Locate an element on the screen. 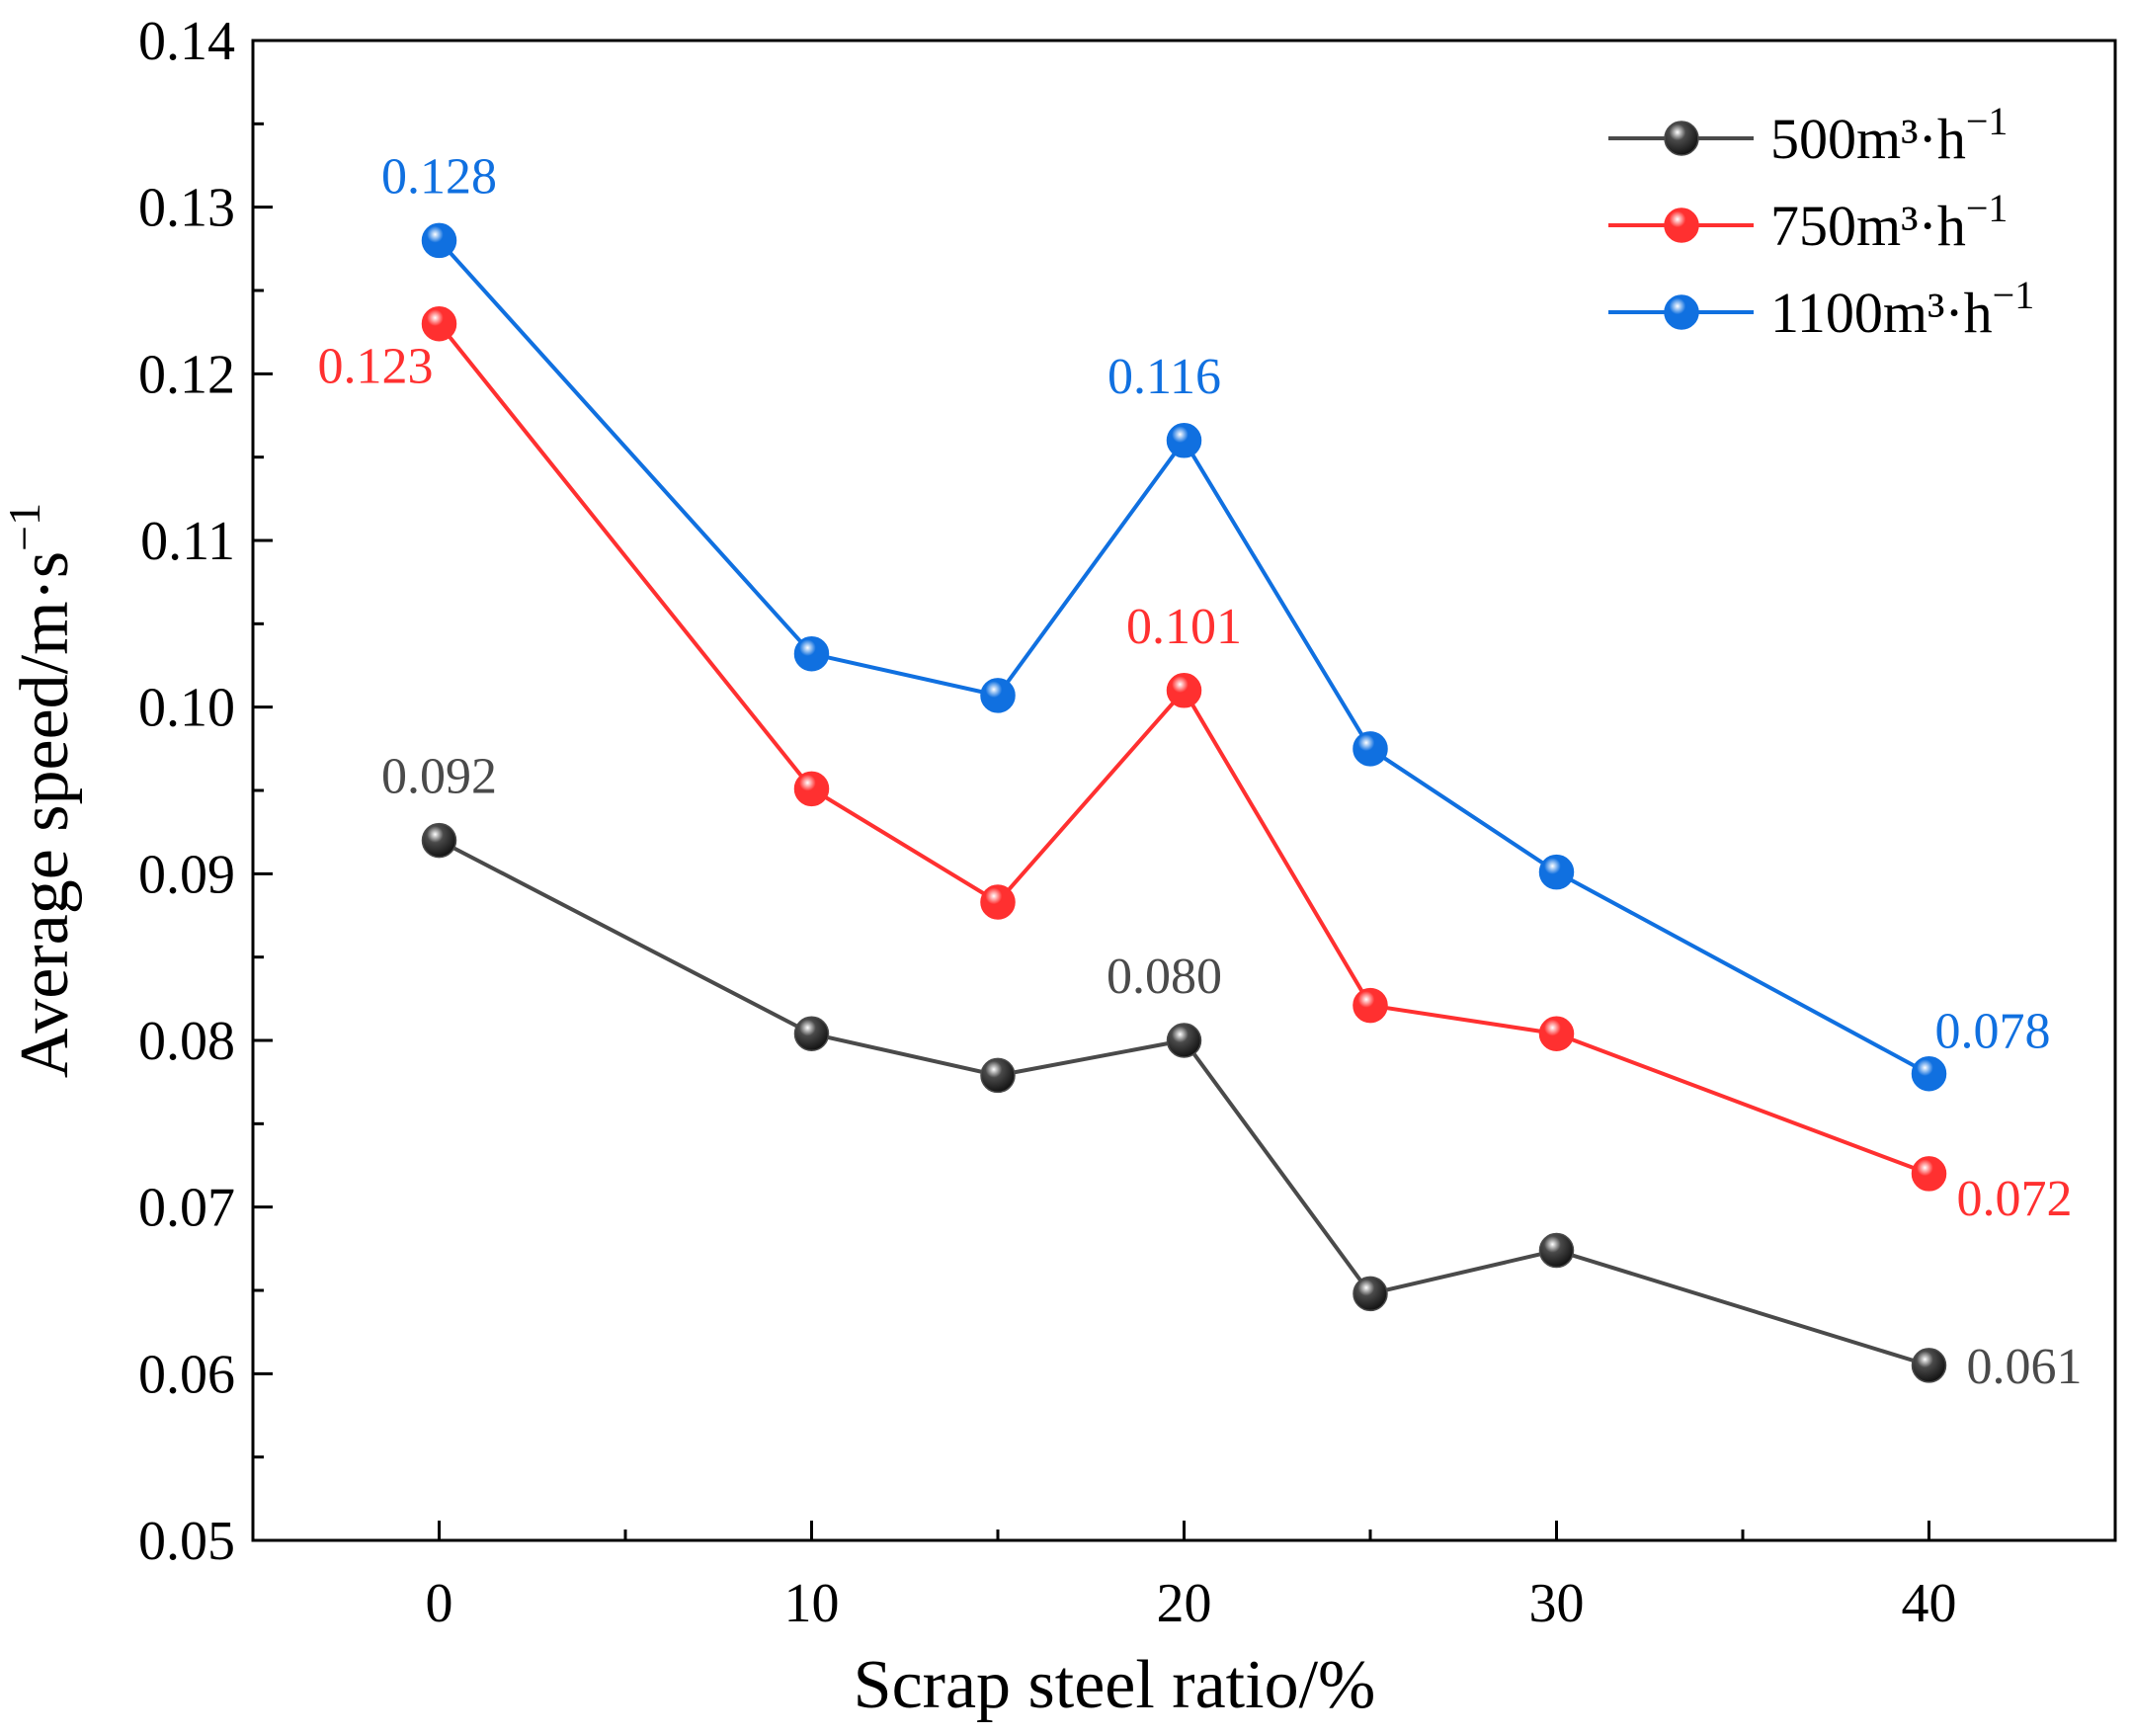 Image resolution: width=2132 pixels, height=1736 pixels. legend-label-text: 500m³·h is located at coordinates (1868, 139).